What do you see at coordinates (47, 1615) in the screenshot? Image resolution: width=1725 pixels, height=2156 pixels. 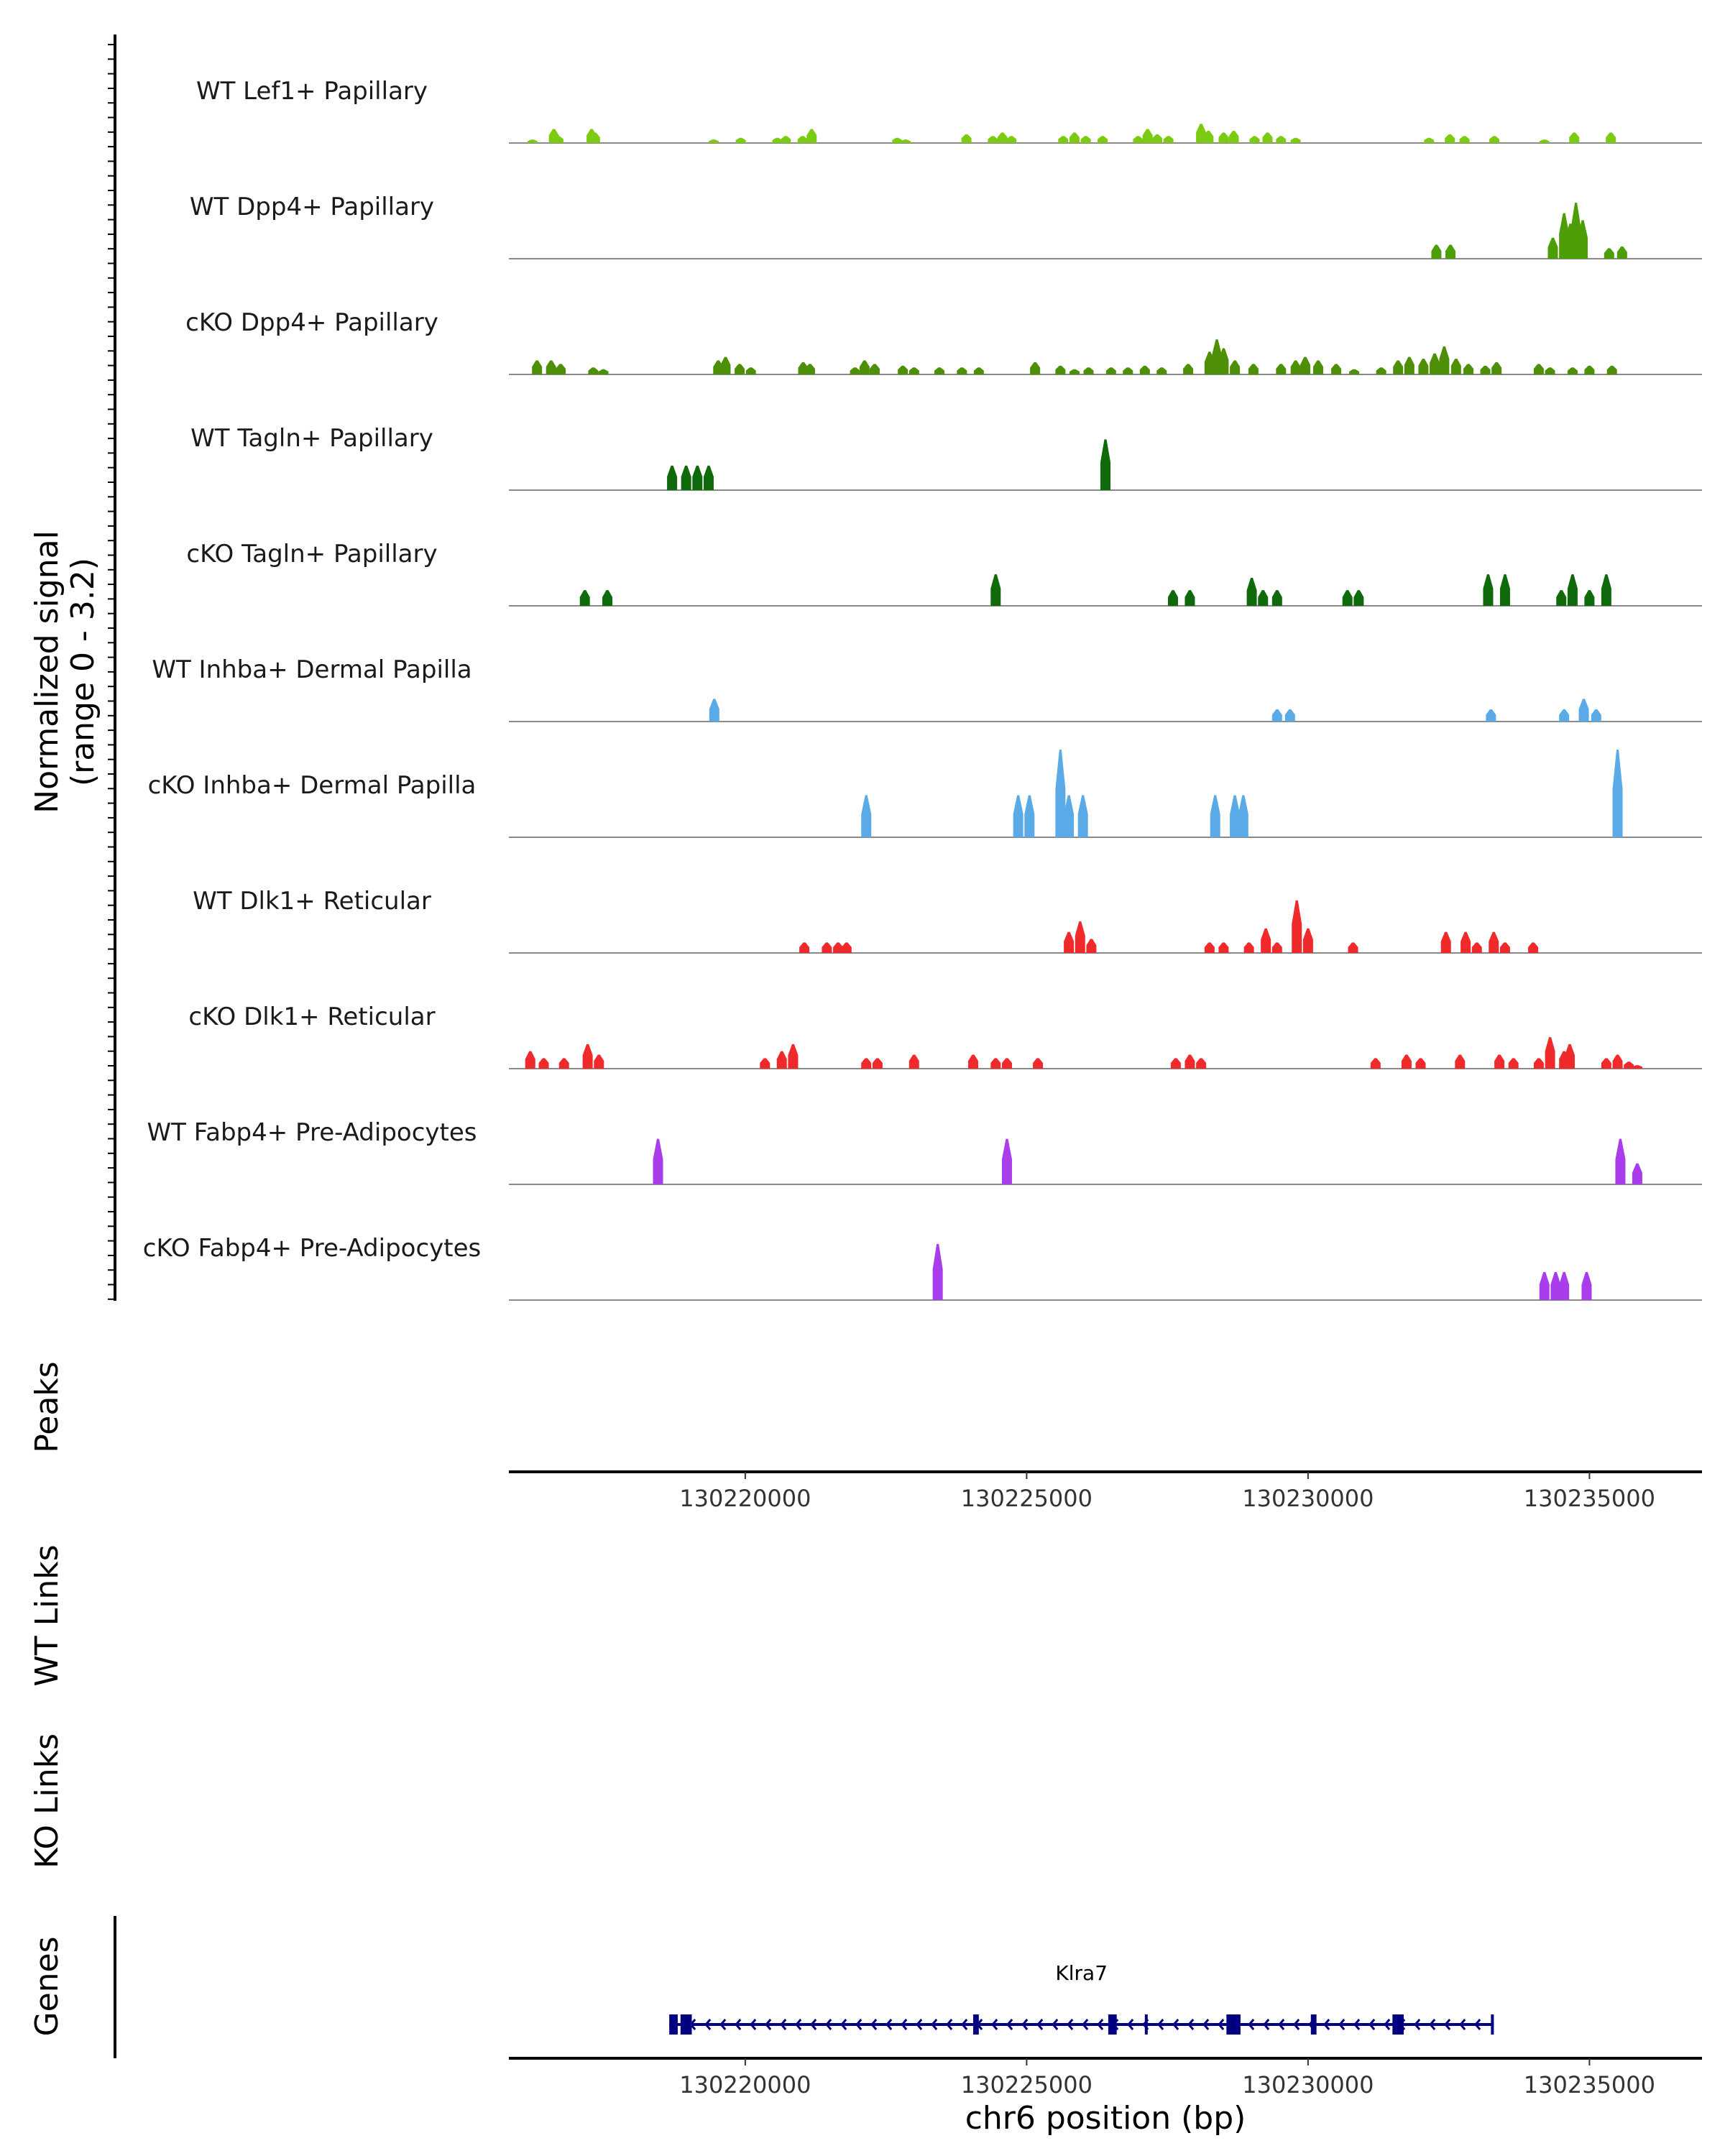 I see `wt-links-panel-label: WT Links` at bounding box center [47, 1615].